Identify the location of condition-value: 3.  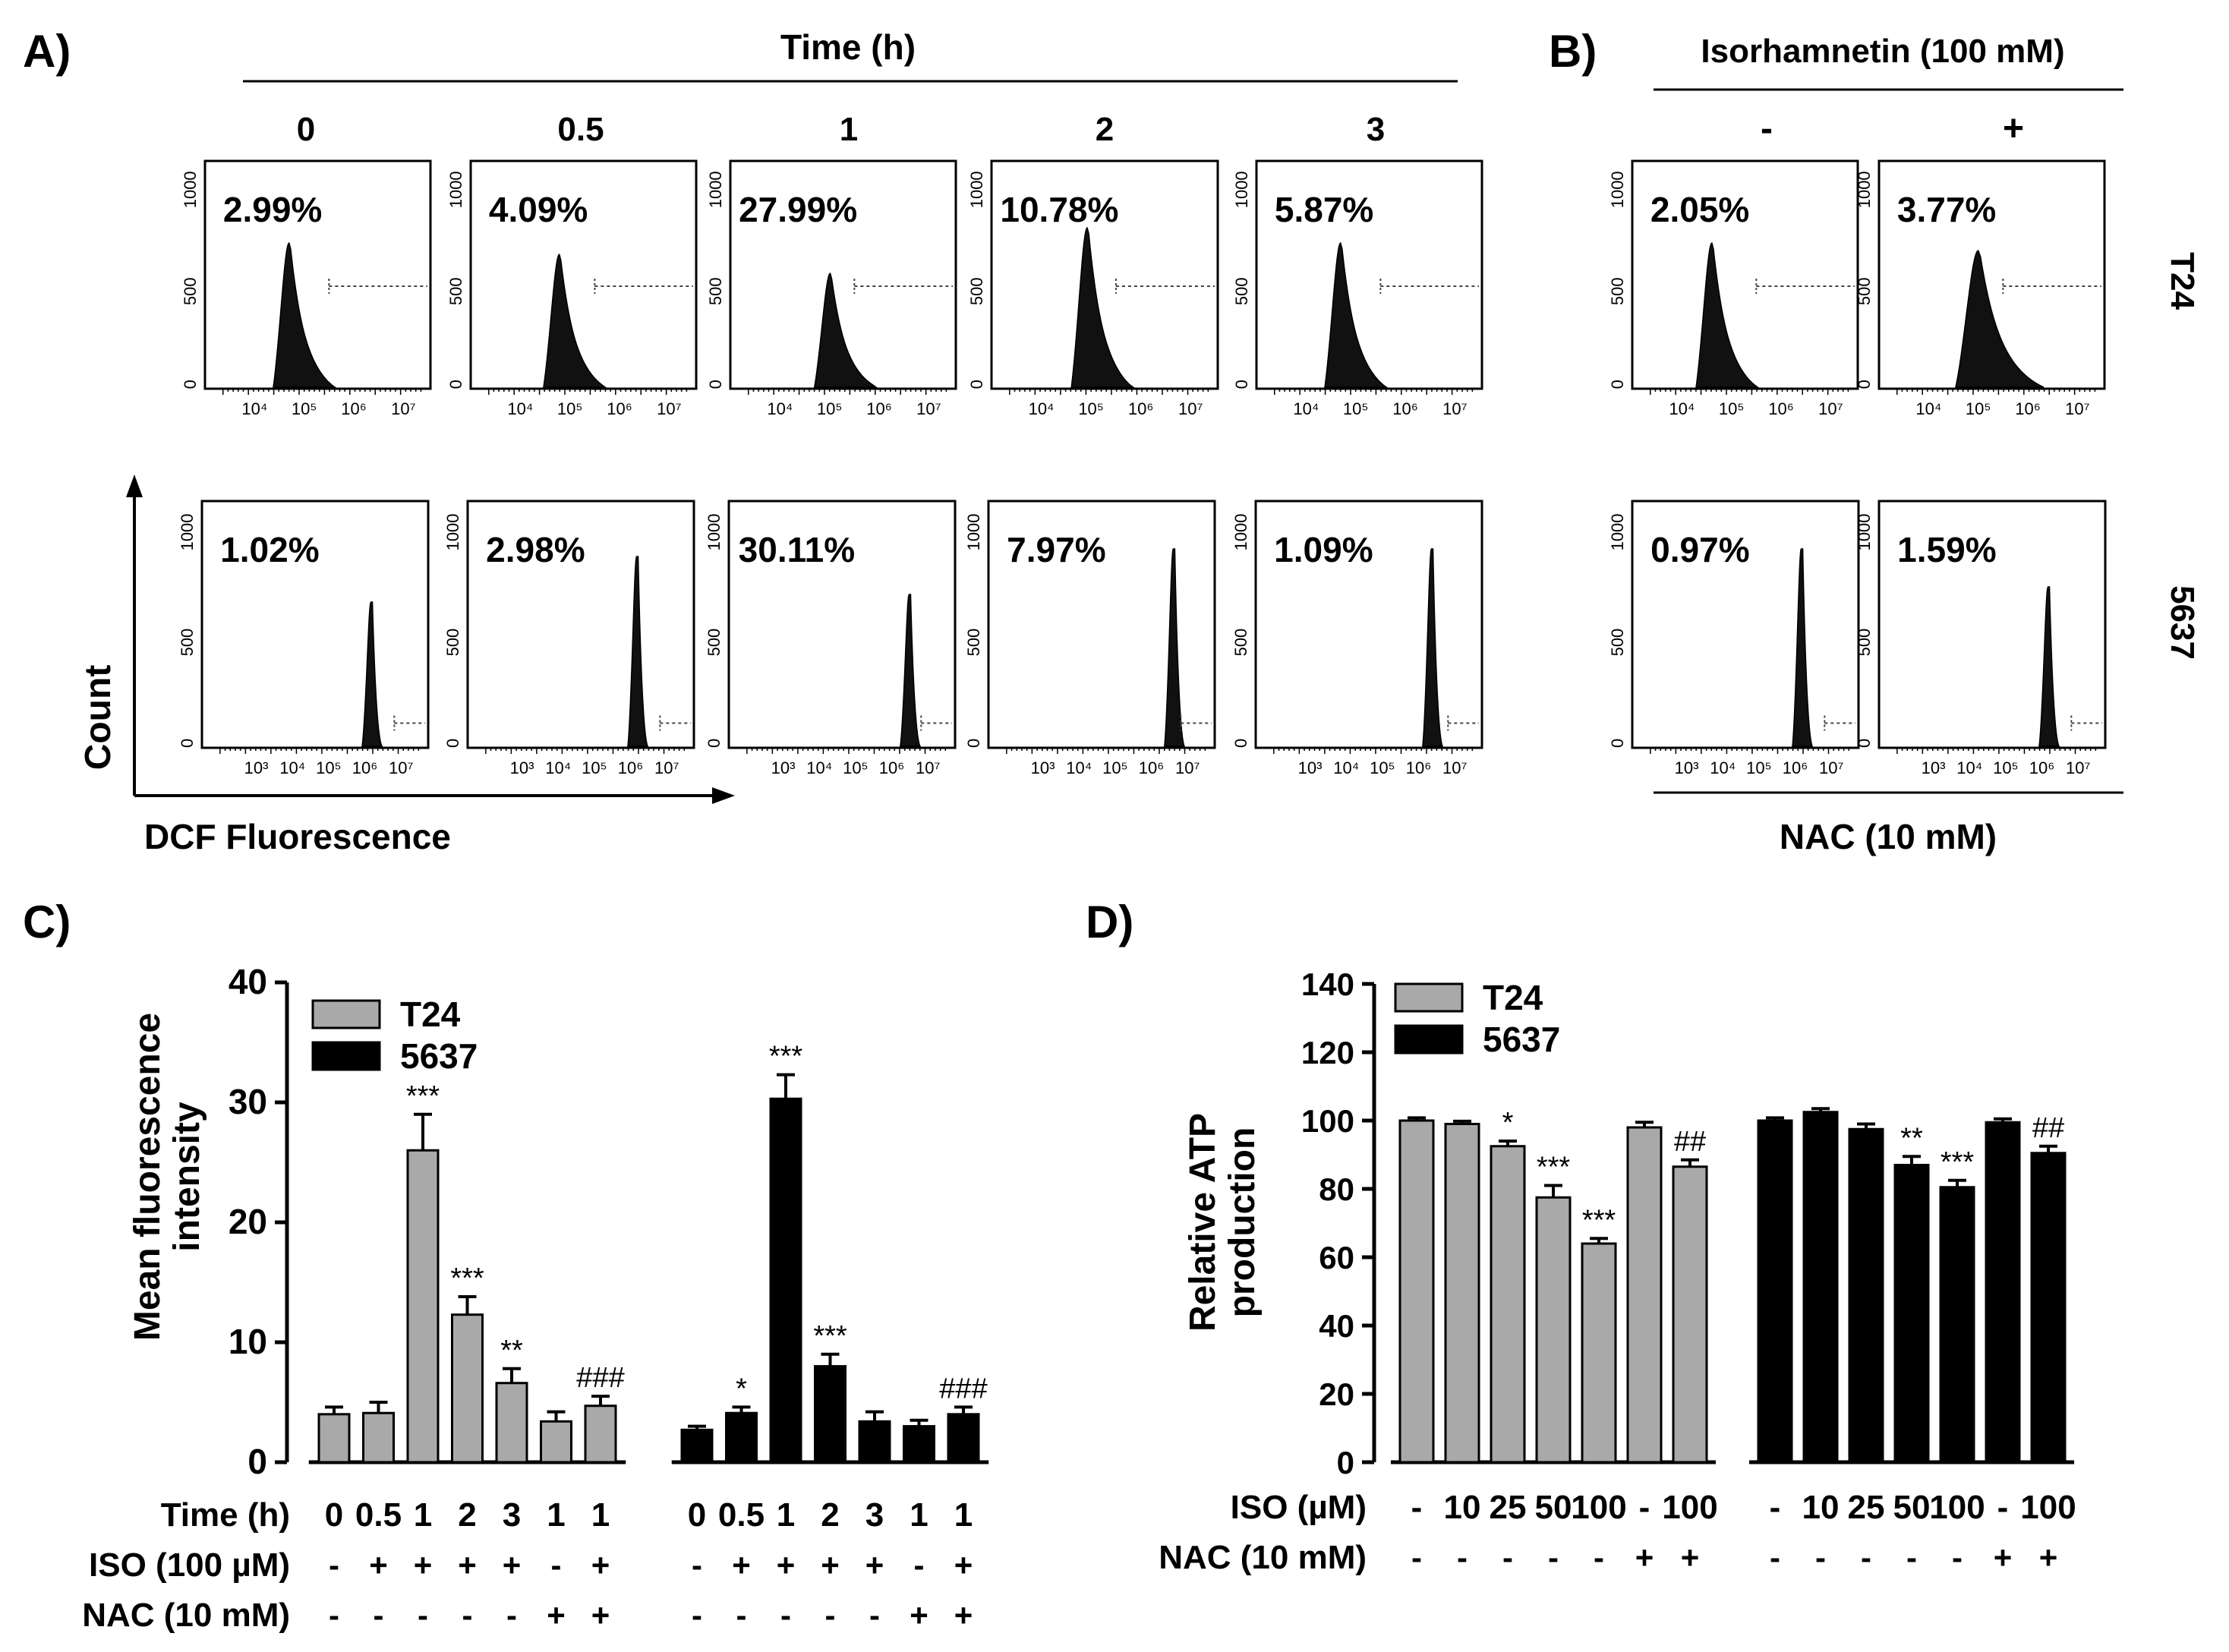
(512, 1515).